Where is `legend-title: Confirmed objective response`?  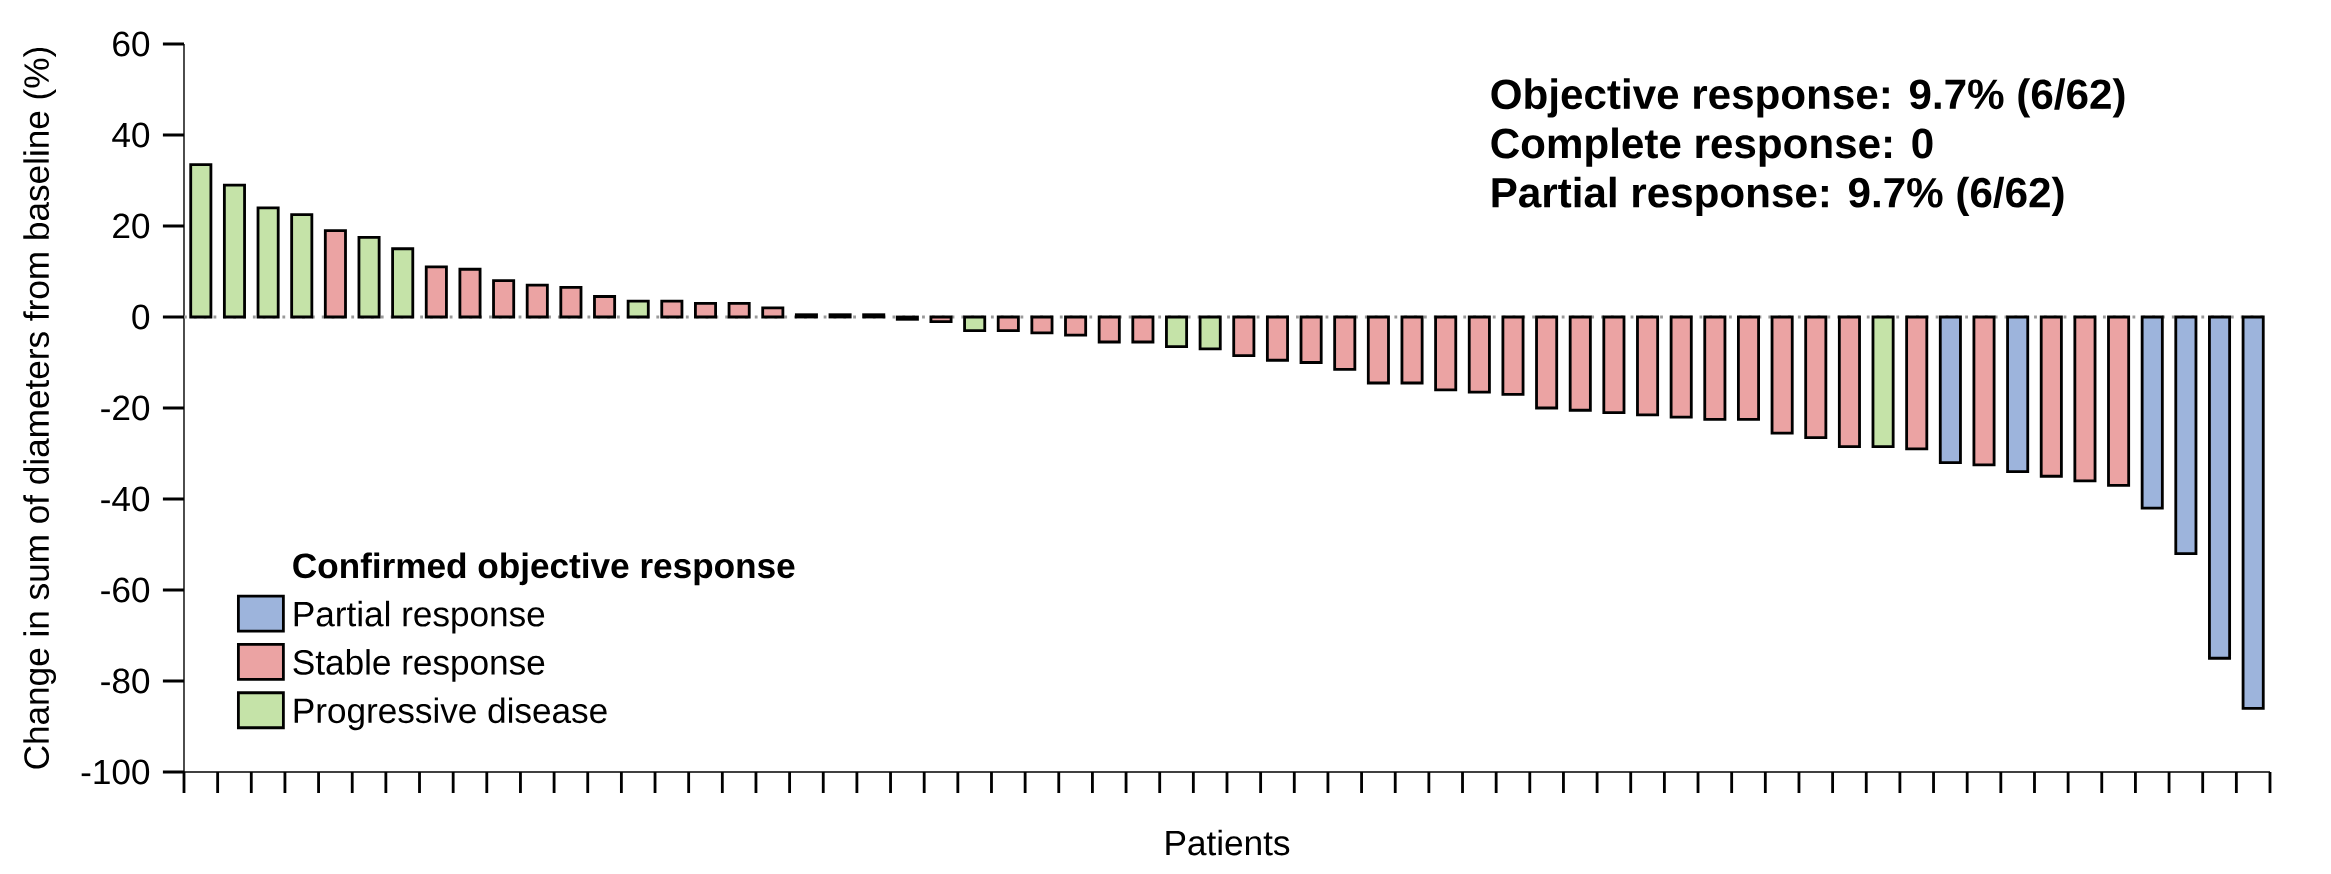
legend-title: Confirmed objective response is located at coordinates (544, 569).